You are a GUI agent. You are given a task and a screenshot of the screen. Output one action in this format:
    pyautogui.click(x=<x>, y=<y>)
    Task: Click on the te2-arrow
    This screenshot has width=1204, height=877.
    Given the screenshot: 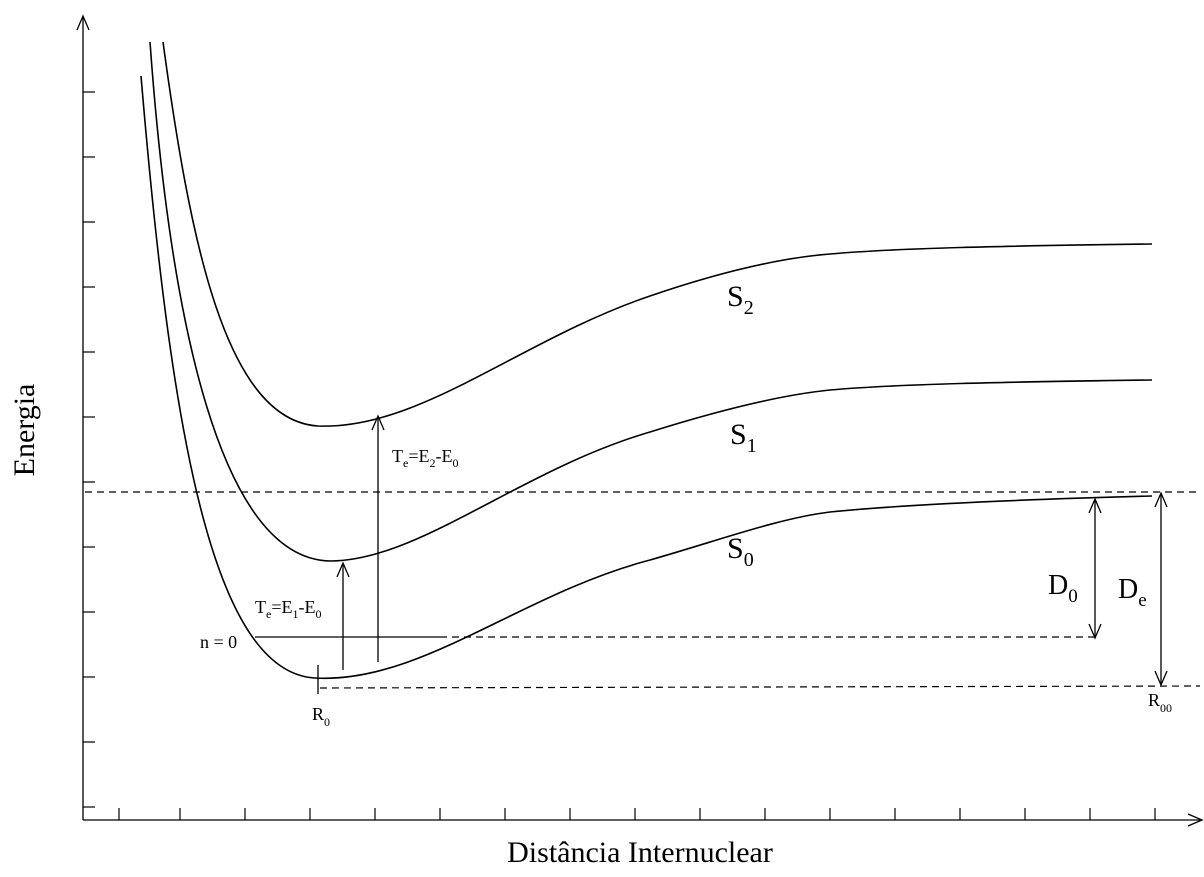 What is the action you would take?
    pyautogui.click(x=378, y=538)
    